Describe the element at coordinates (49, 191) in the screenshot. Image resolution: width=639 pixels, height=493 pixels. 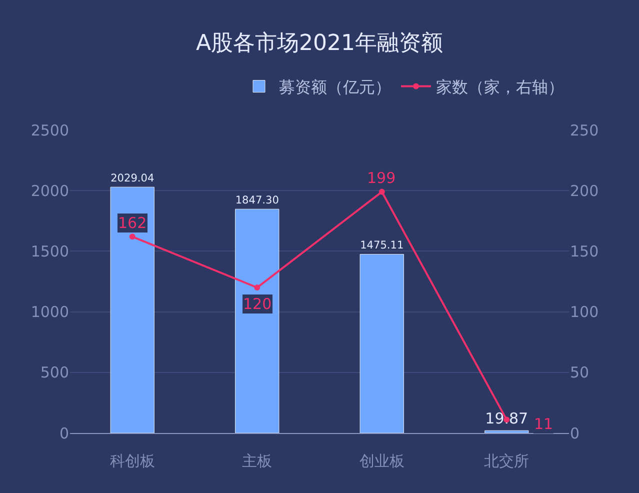
I see `y-tick-label: 2000` at that location.